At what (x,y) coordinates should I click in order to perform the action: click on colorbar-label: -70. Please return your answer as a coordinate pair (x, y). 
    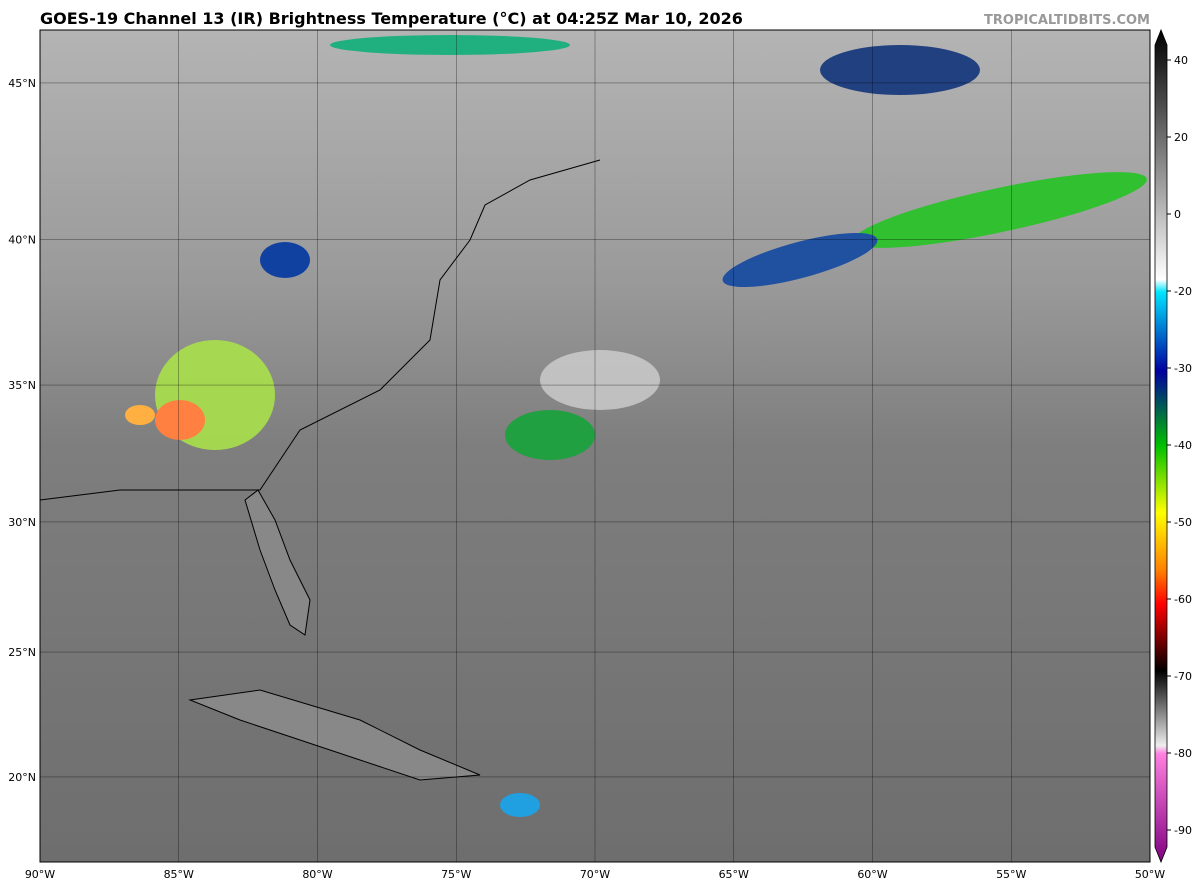
    Looking at the image, I should click on (1183, 676).